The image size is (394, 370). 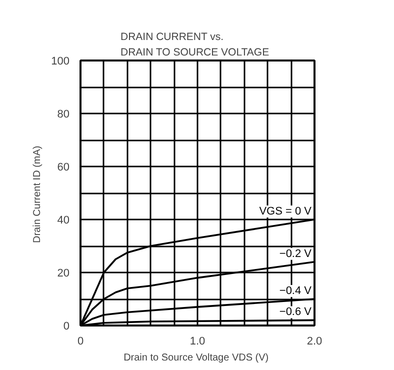 What do you see at coordinates (63, 168) in the screenshot?
I see `y-tick-label: 60` at bounding box center [63, 168].